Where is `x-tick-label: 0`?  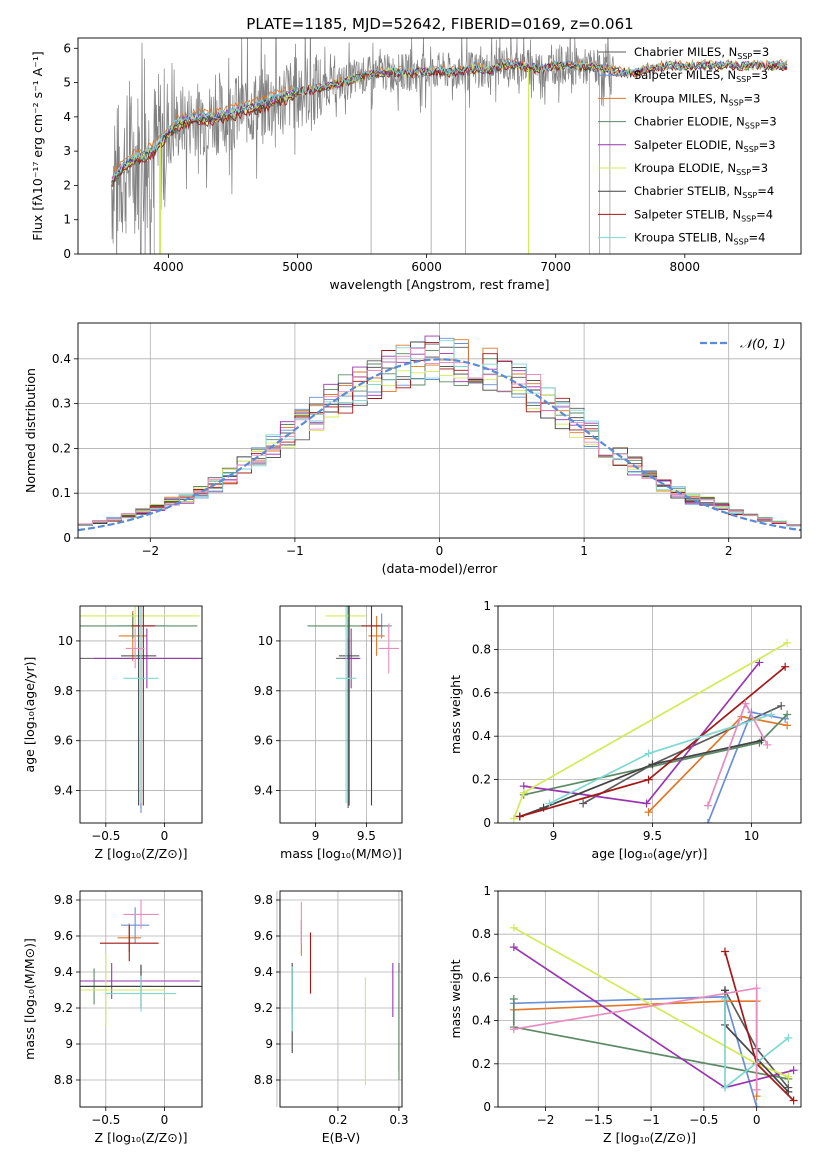 x-tick-label: 0 is located at coordinates (757, 1120).